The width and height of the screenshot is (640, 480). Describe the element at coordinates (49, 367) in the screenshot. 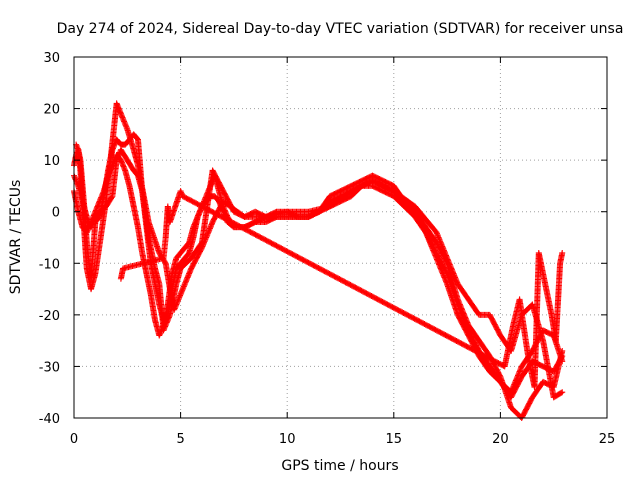

I see `y-tick-label: -30` at that location.